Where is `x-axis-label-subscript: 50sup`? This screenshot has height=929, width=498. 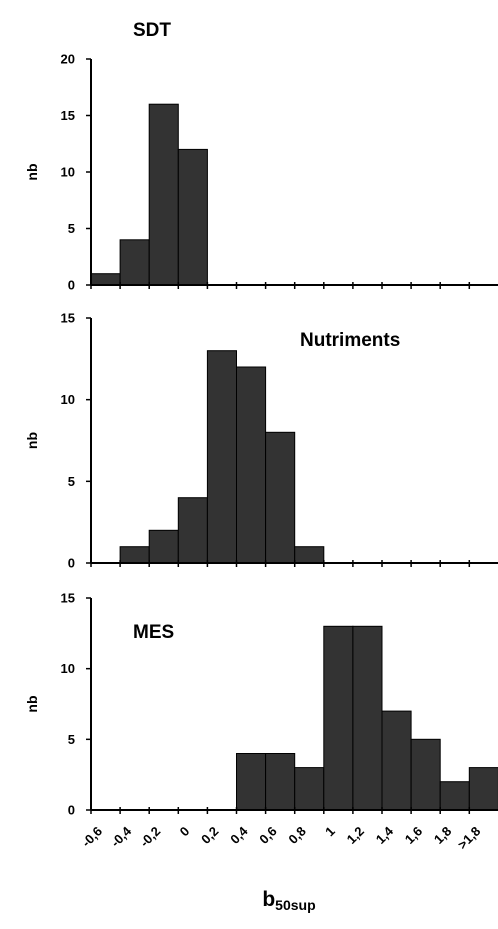
x-axis-label-subscript: 50sup is located at coordinates (295, 905).